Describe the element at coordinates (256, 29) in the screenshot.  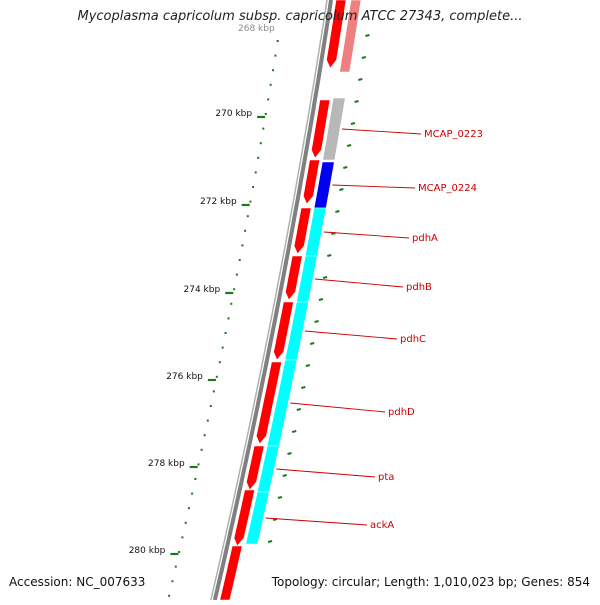
I see `scale-label-truncated: 268 kbp` at that location.